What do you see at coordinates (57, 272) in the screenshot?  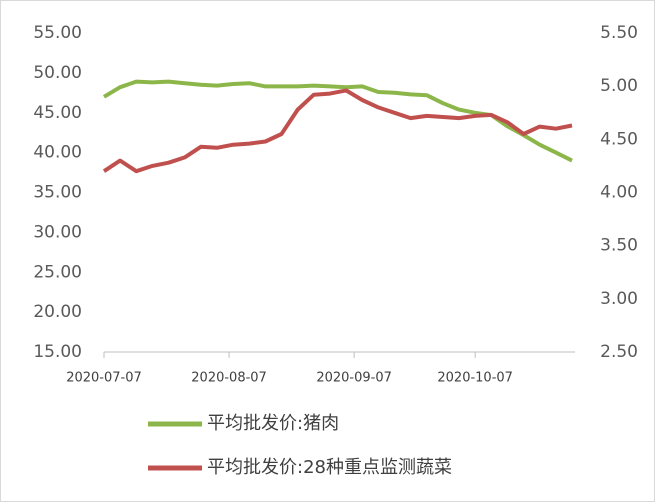 I see `y-tick-label: 25.00` at bounding box center [57, 272].